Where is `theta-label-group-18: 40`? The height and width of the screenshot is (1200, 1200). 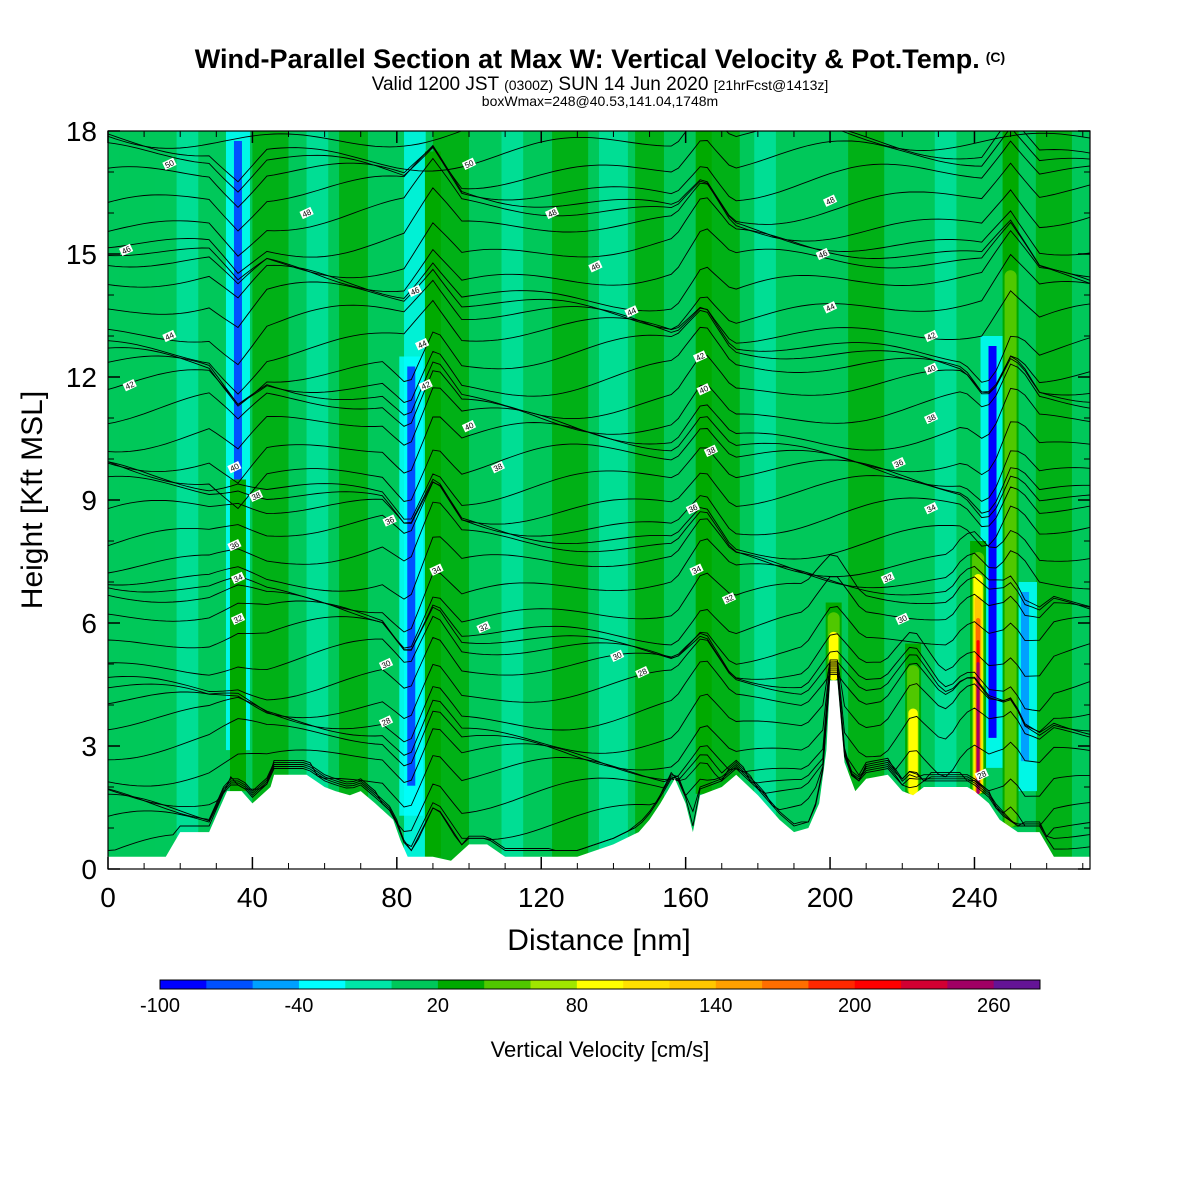 theta-label-group-18: 40 is located at coordinates (703, 389).